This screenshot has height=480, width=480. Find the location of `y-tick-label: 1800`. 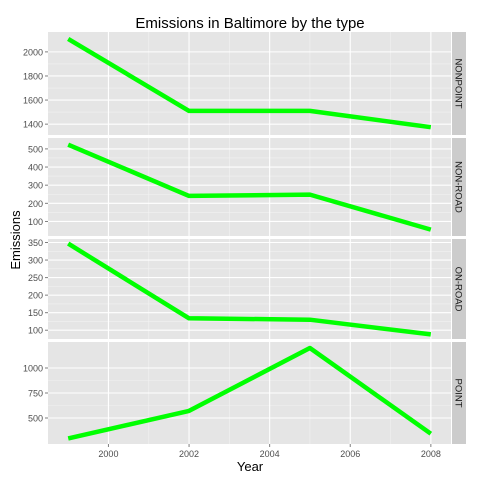

y-tick-label: 1800 is located at coordinates (33, 76).